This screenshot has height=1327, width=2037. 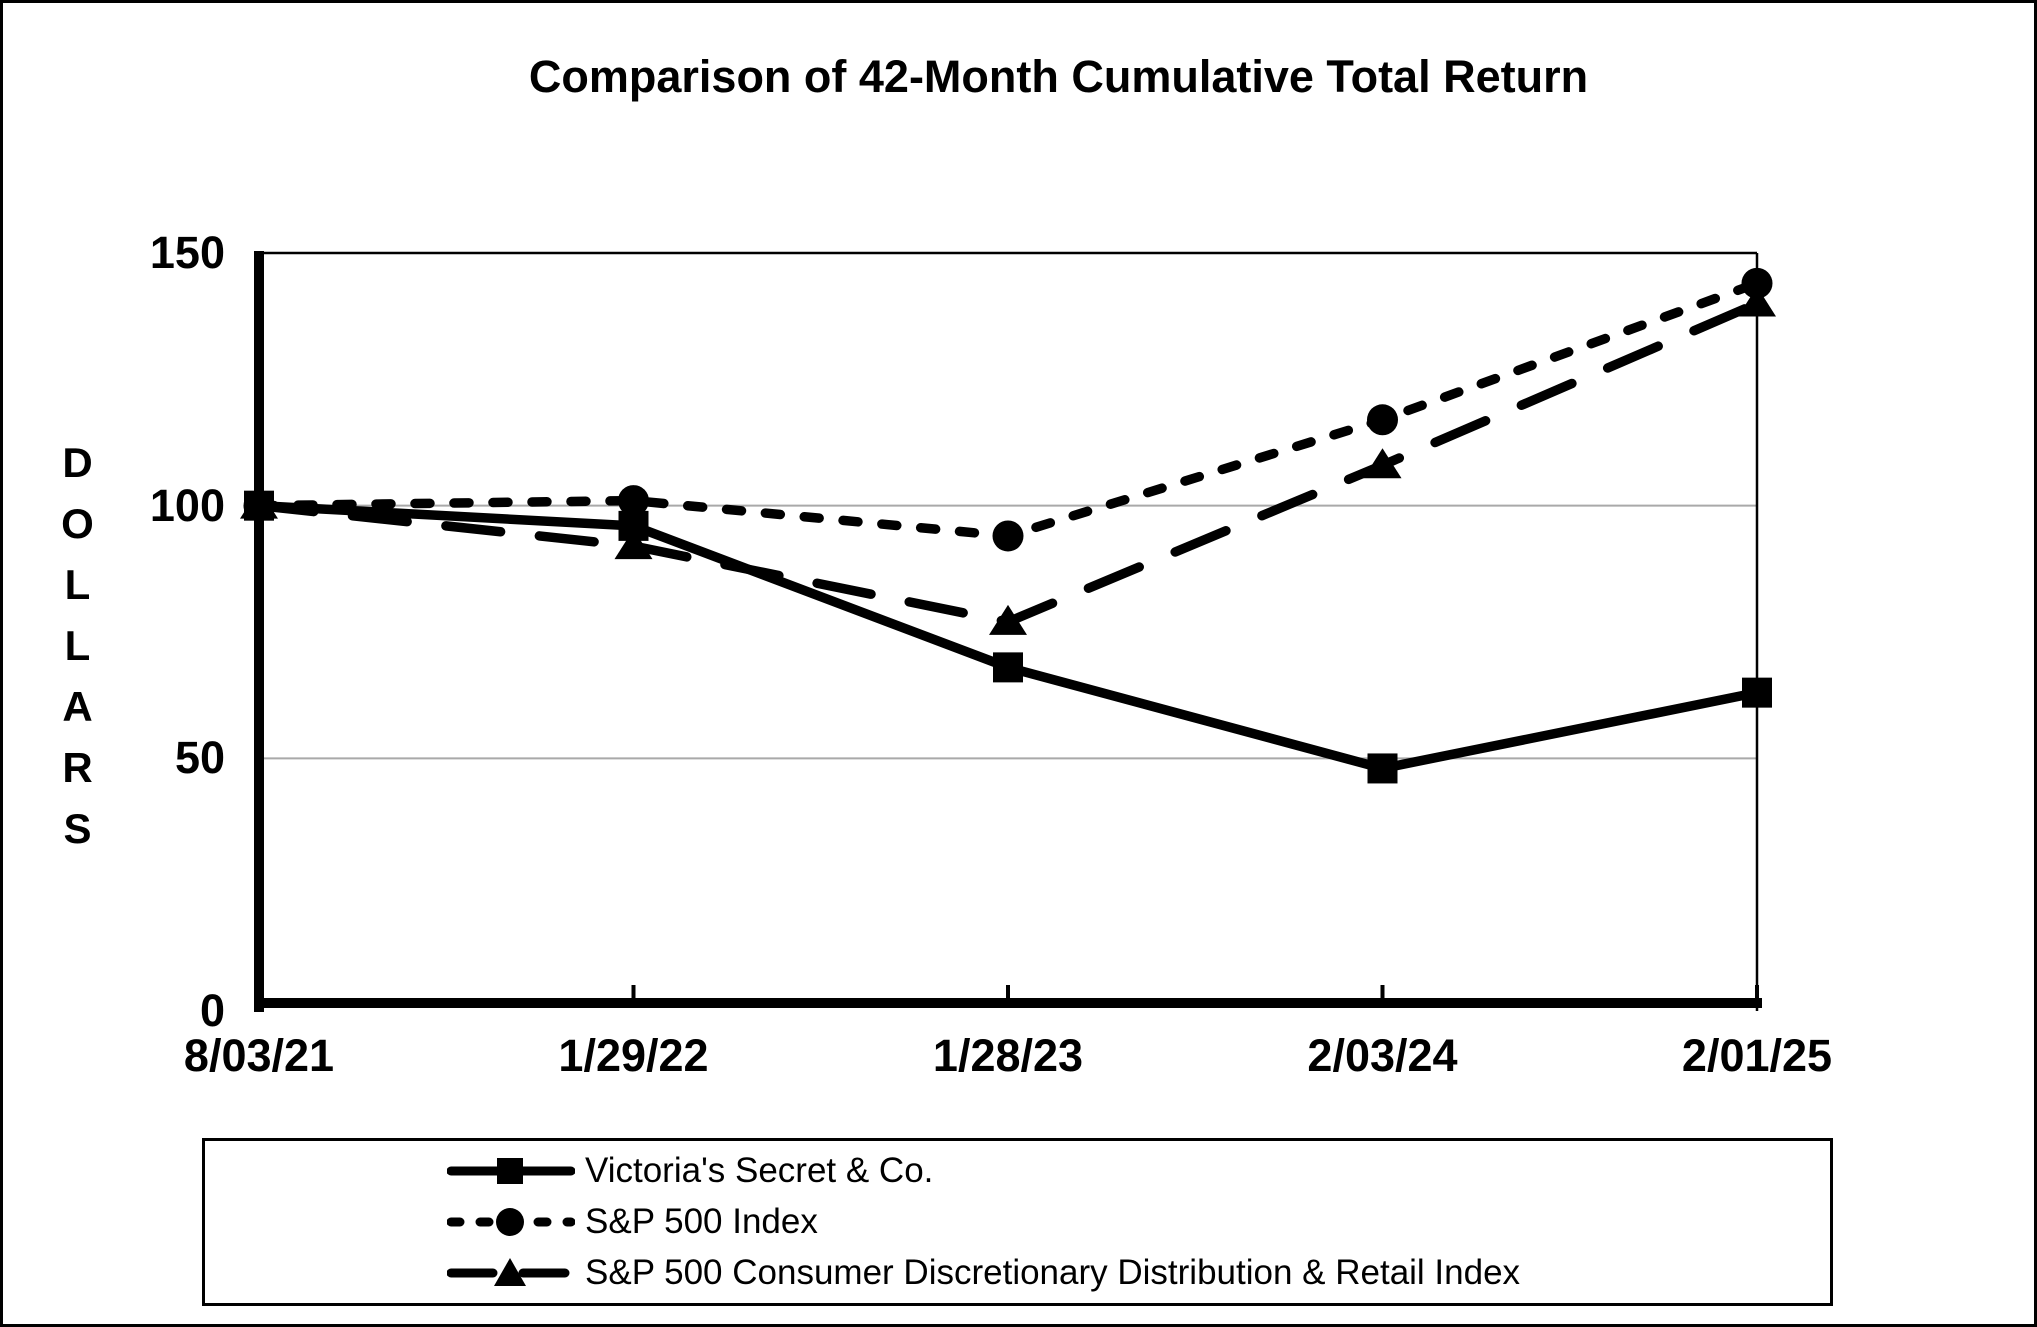 I want to click on x-tick-label-8-03-21: 8/03/21, so click(x=259, y=1055).